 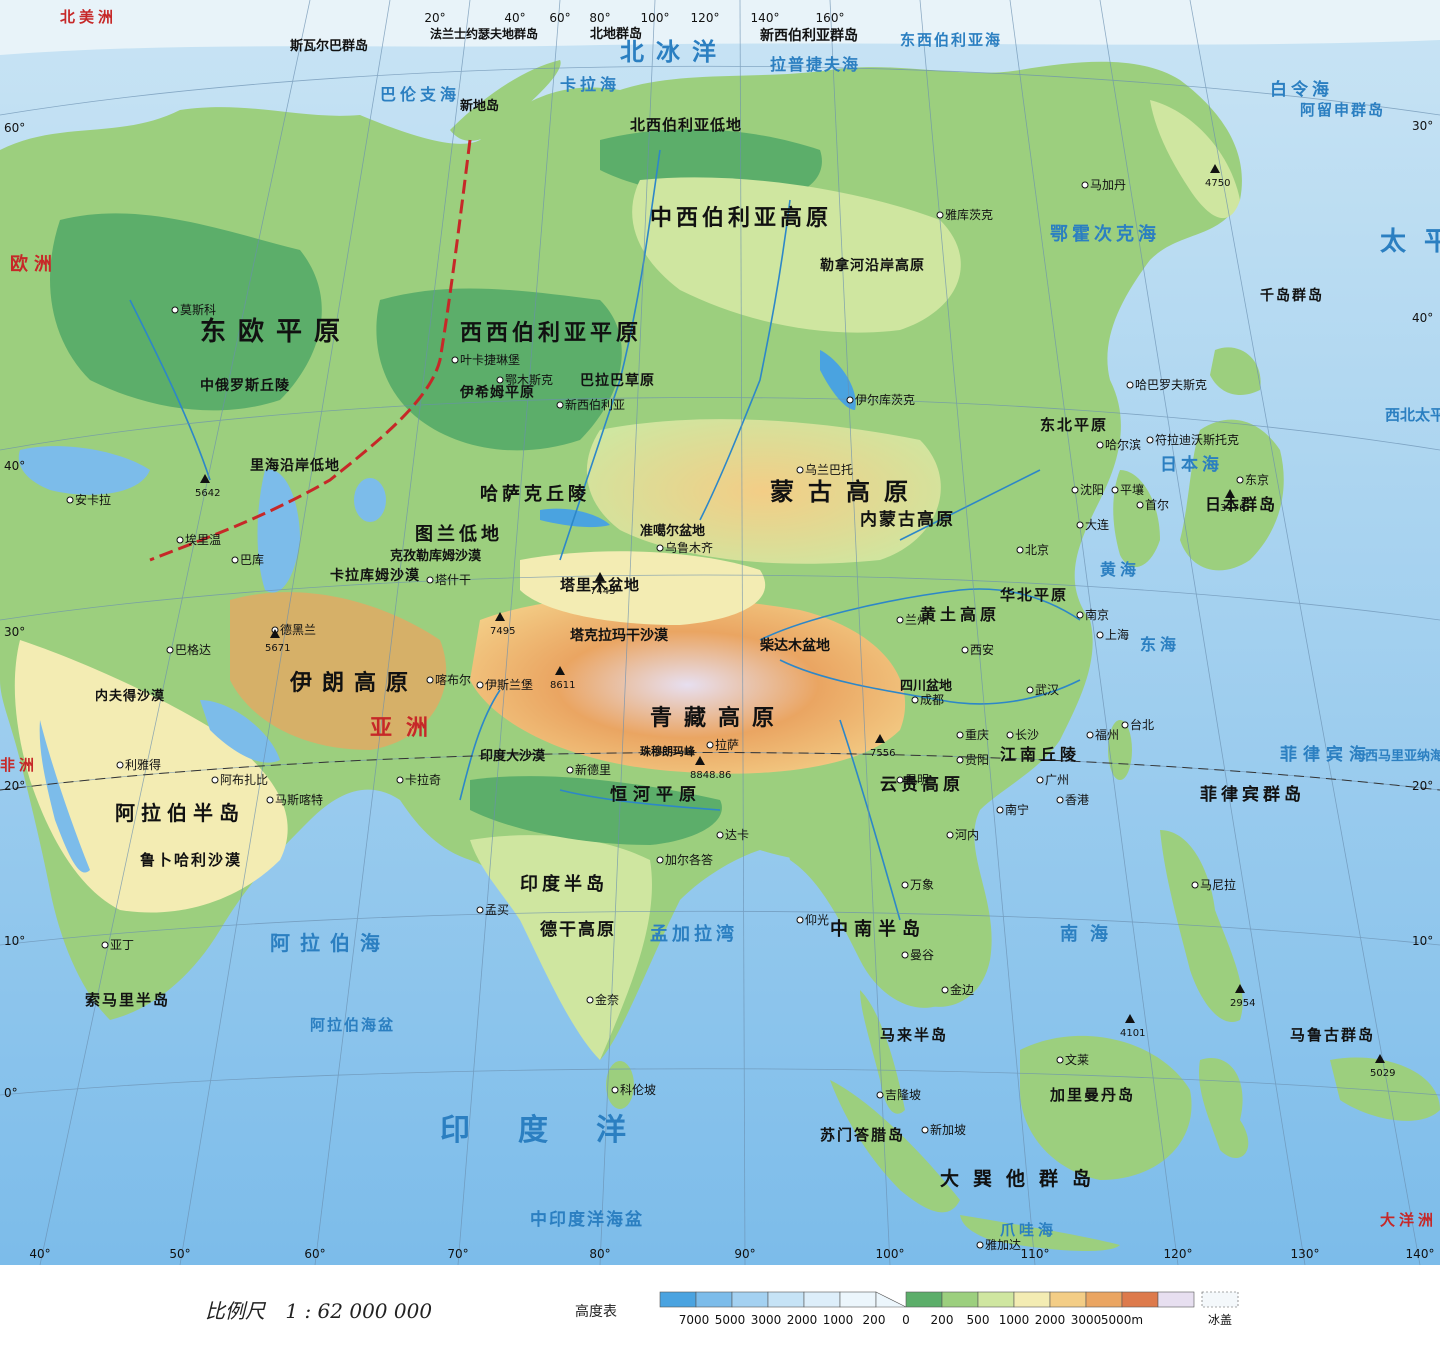 I want to click on region-label: 四川盆地, so click(x=926, y=686).